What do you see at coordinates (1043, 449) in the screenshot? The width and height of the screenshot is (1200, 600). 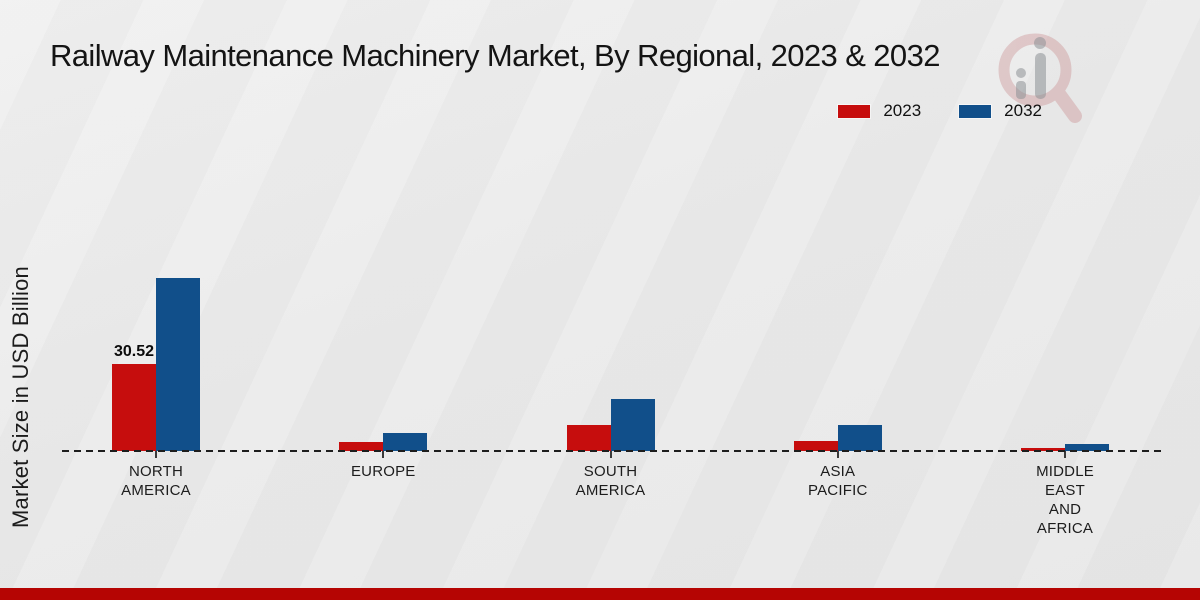 I see `bar-2023-middle-east-and-africa` at bounding box center [1043, 449].